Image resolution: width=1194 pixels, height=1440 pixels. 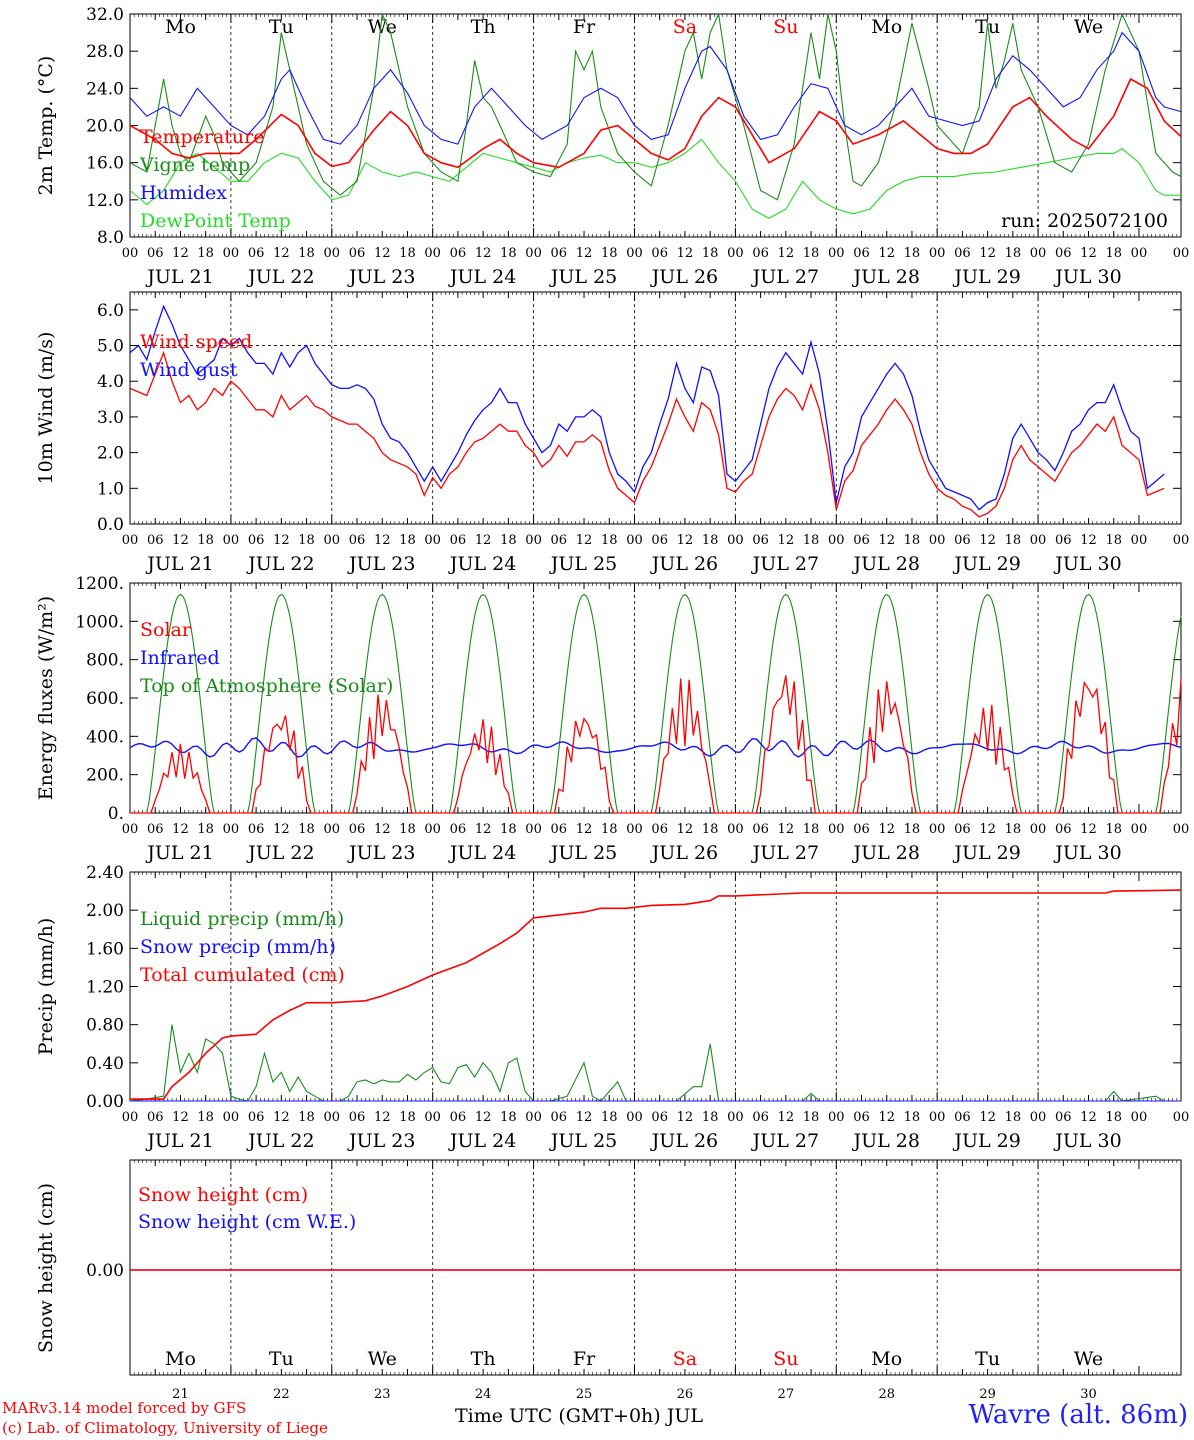 I want to click on series-wind-gust, so click(x=647, y=407).